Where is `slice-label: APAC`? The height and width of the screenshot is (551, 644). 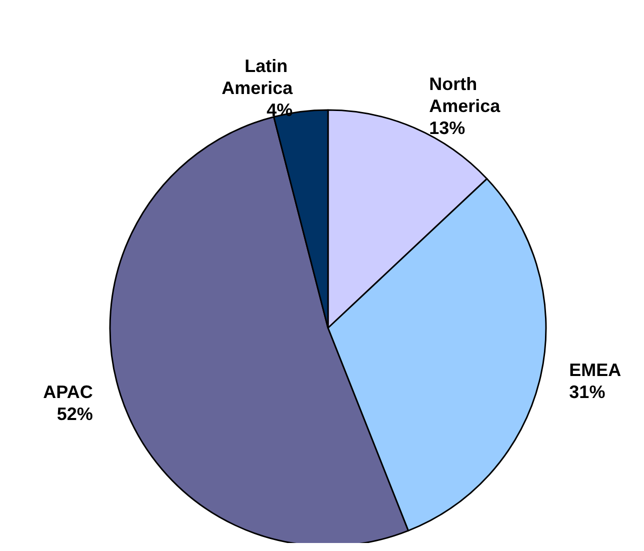
slice-label: APAC is located at coordinates (68, 392).